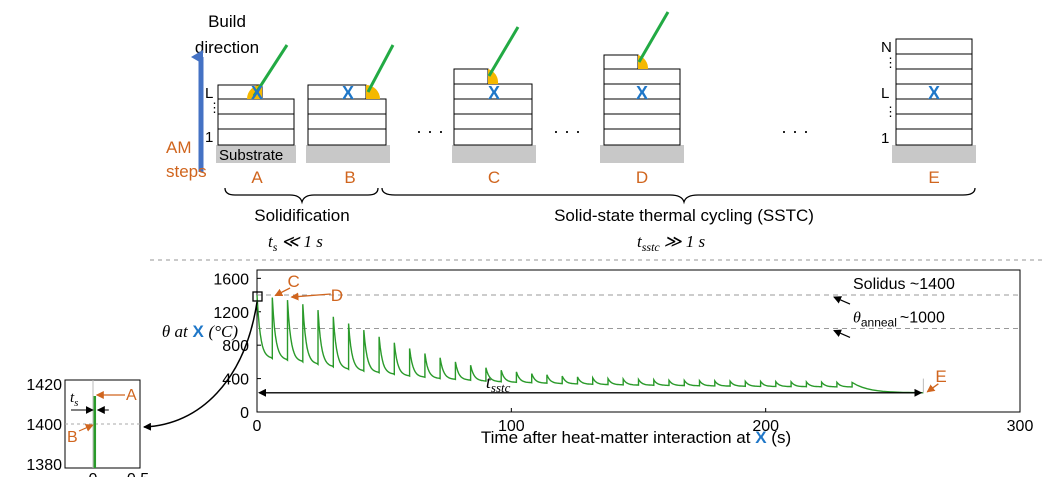 The height and width of the screenshot is (477, 1050). What do you see at coordinates (209, 137) in the screenshot?
I see `layer-1-label: 1` at bounding box center [209, 137].